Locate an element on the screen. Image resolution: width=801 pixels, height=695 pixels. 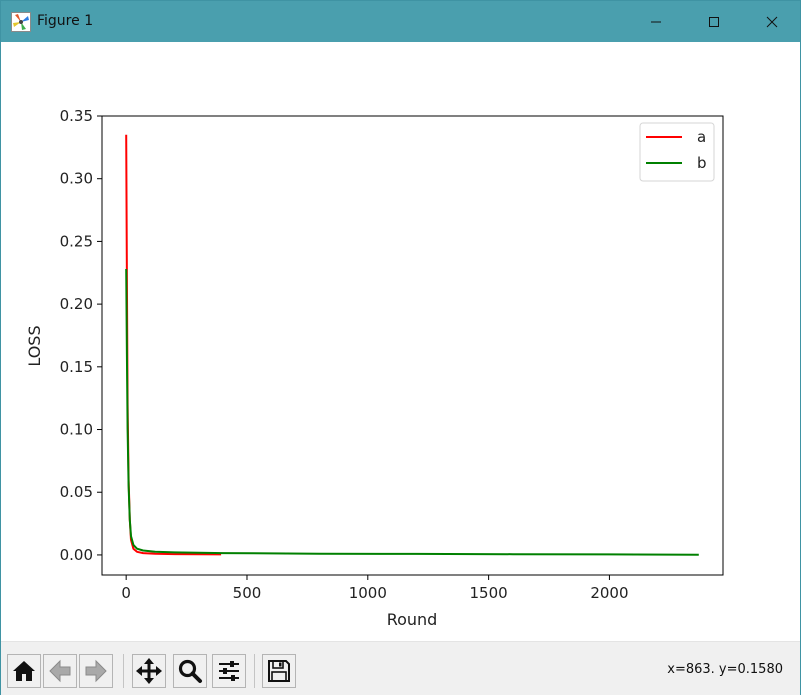
title-bar: Figure 1 is located at coordinates (400, 21).